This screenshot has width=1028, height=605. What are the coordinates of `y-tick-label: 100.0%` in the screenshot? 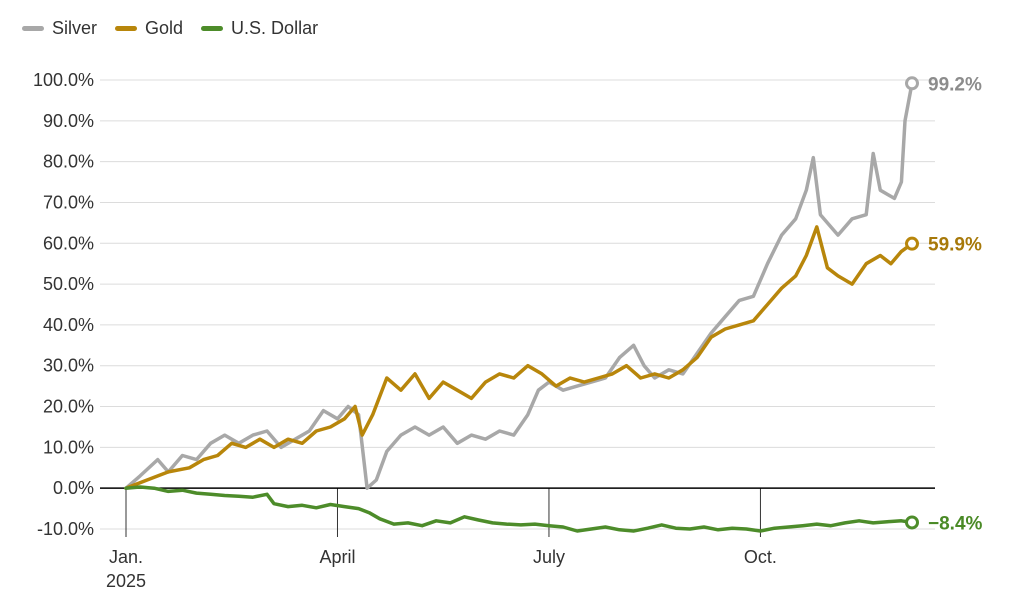 It's located at (63, 80).